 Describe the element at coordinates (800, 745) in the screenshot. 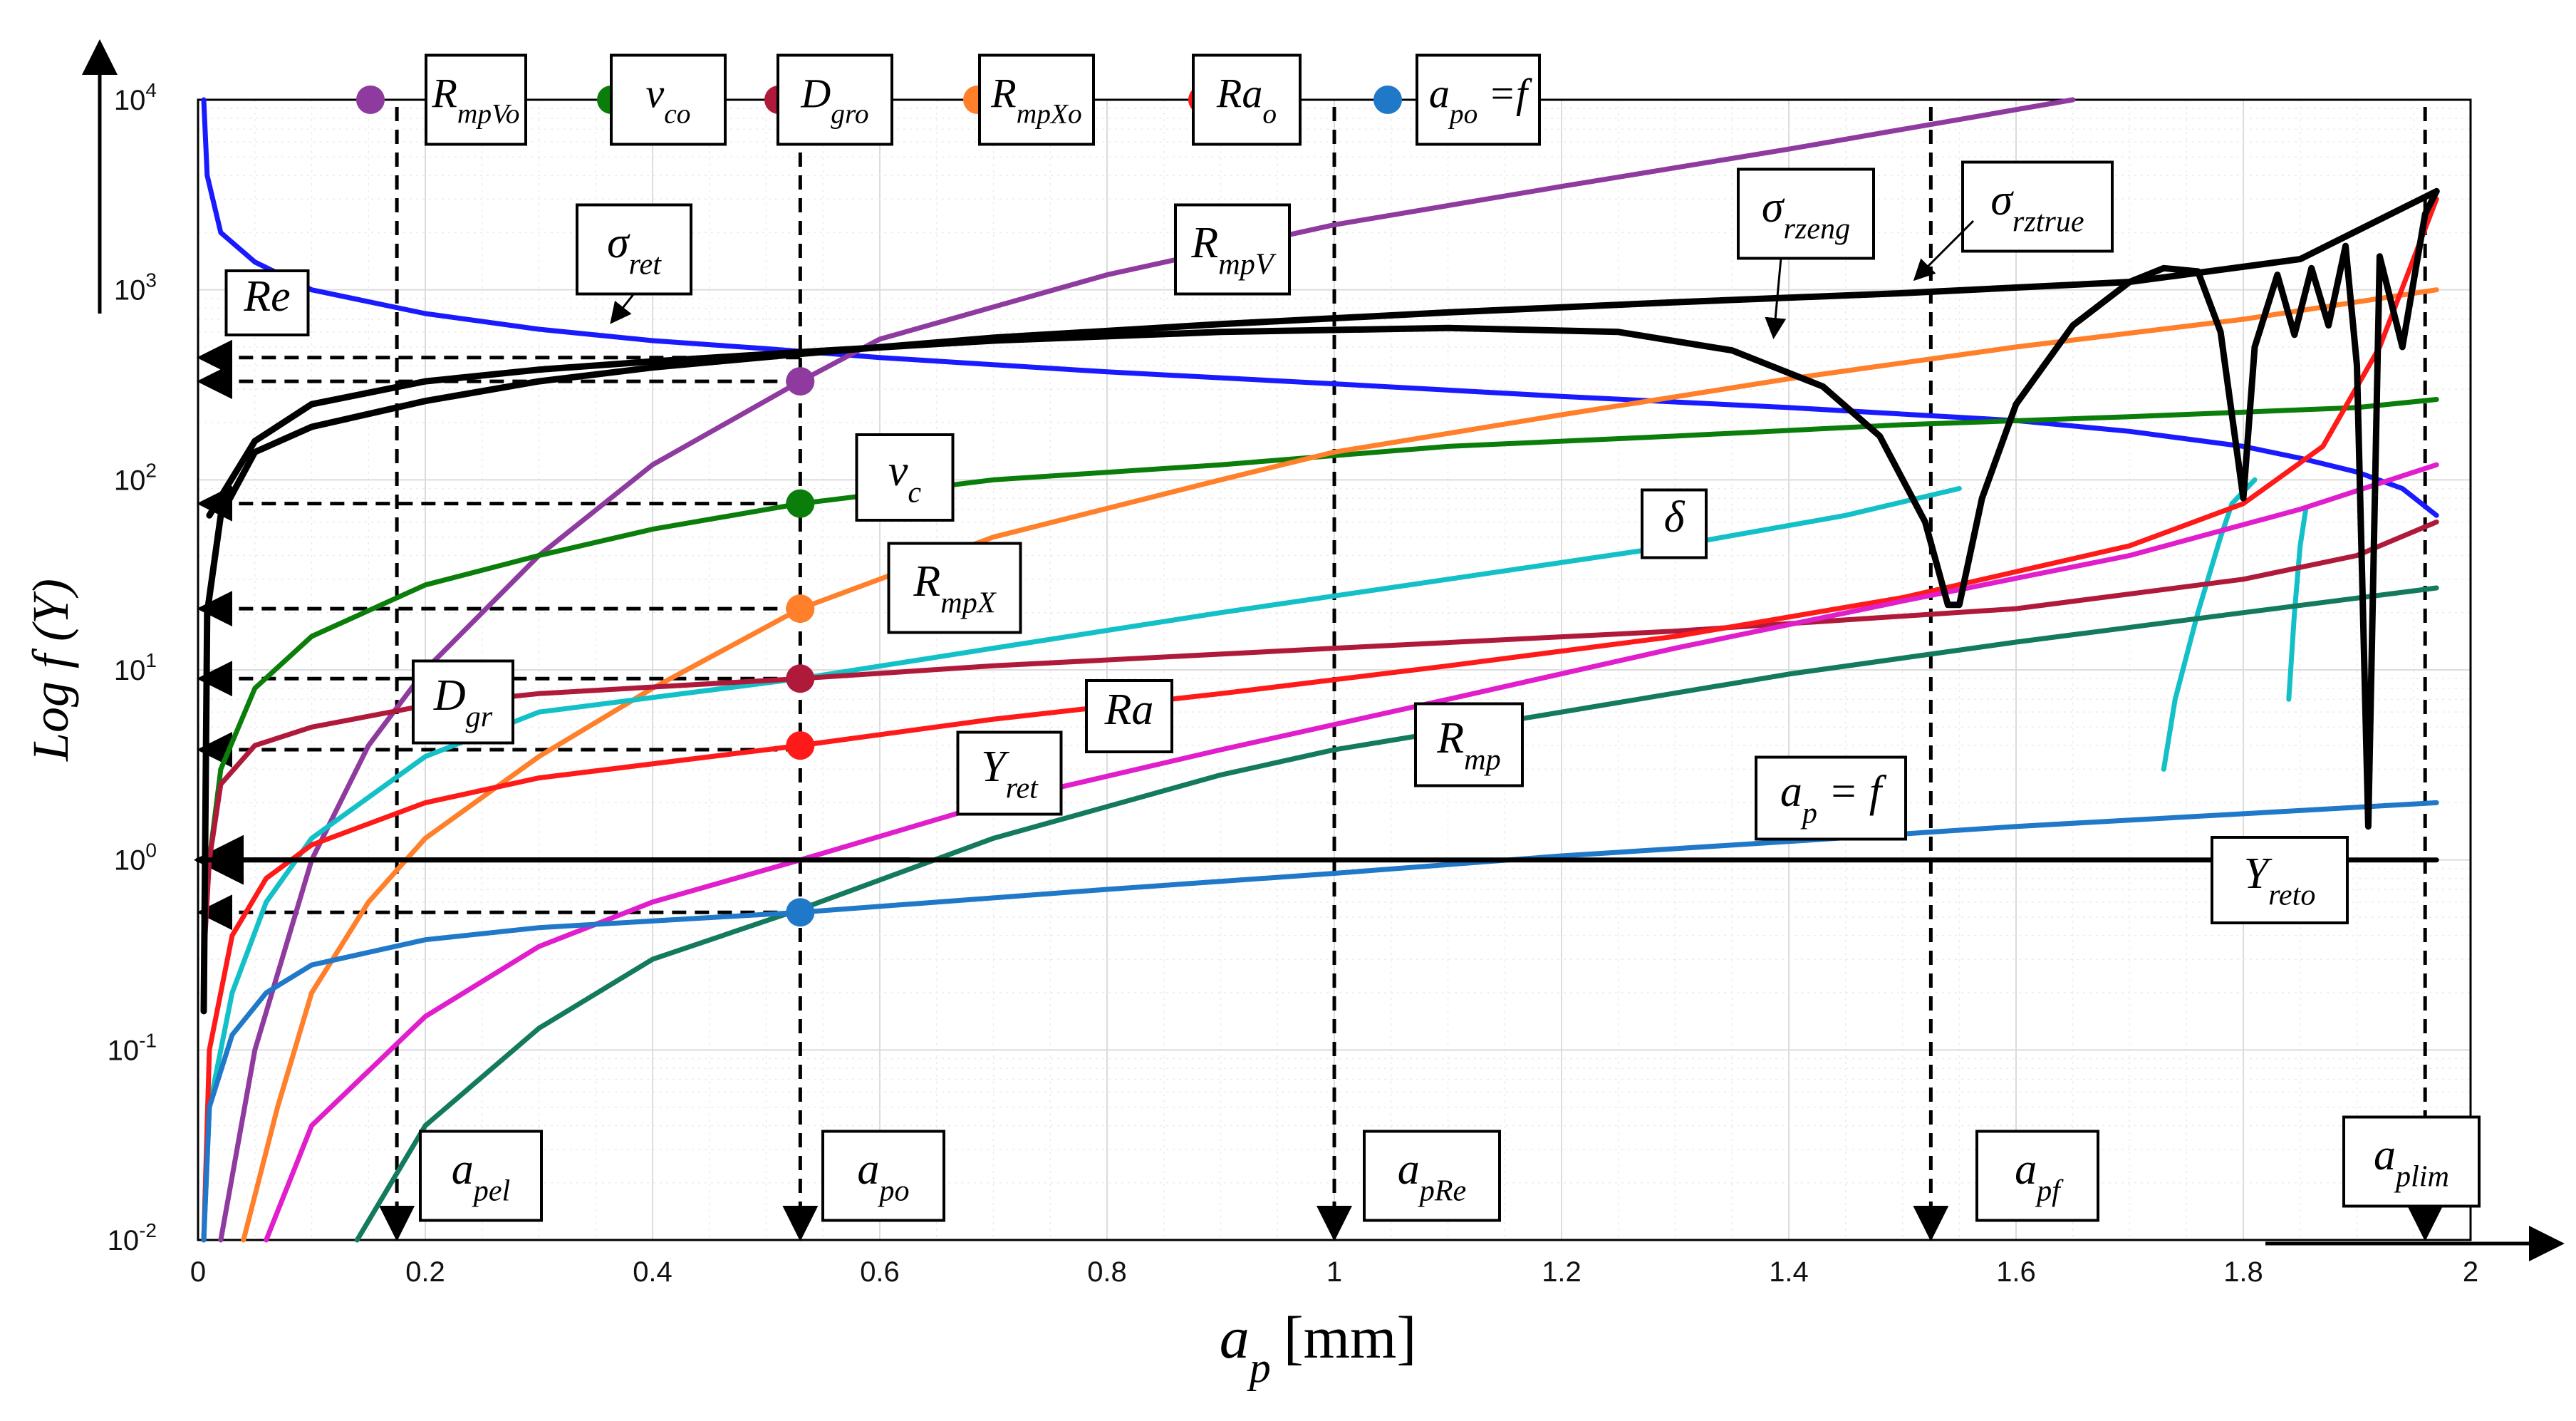

I see `marker-ra-o` at that location.